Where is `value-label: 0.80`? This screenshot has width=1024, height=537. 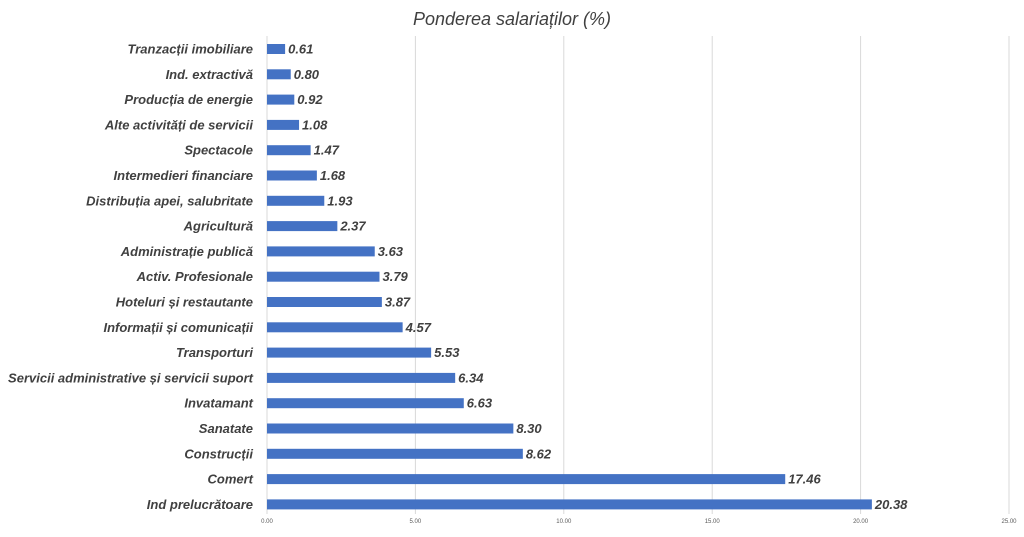 value-label: 0.80 is located at coordinates (307, 74).